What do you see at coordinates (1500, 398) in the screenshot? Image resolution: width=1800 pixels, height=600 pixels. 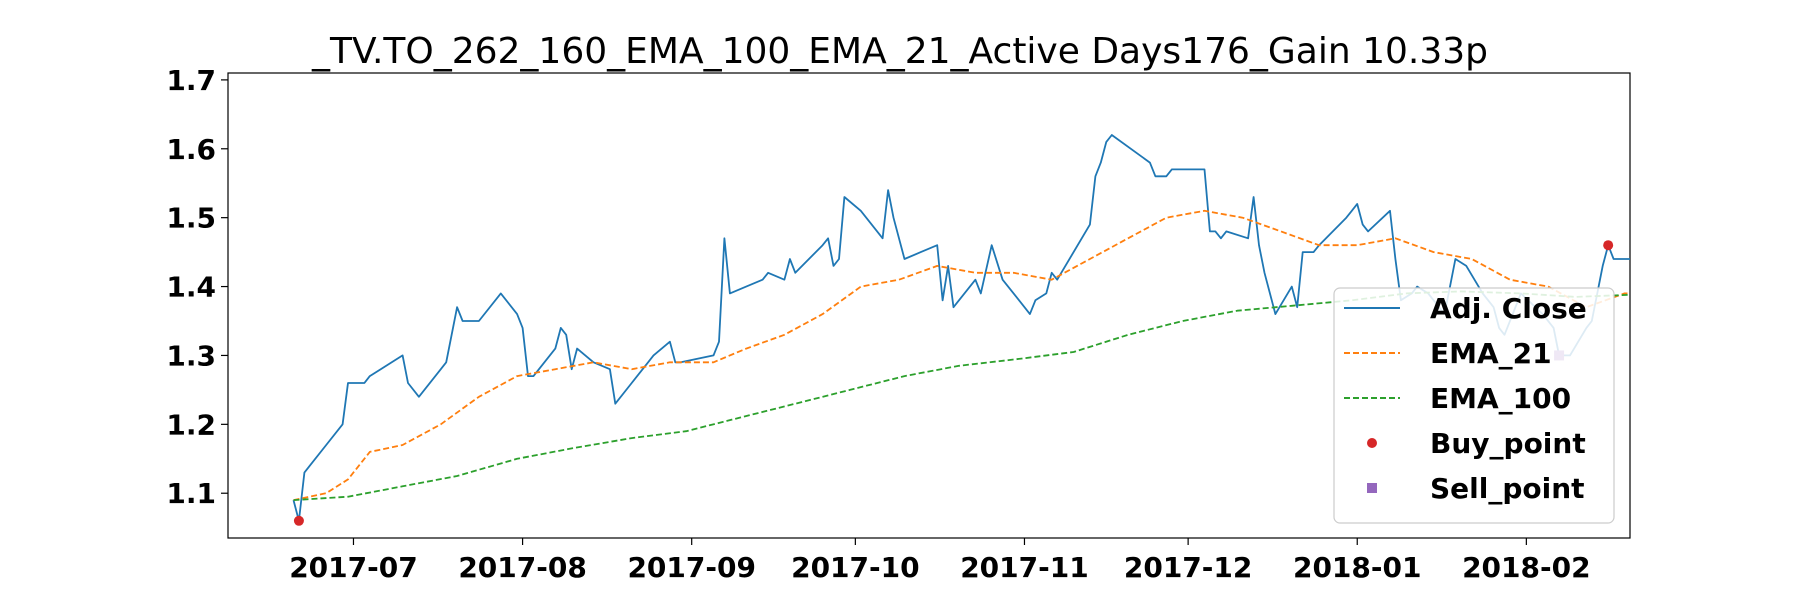 I see `legend-label: EMA_100` at bounding box center [1500, 398].